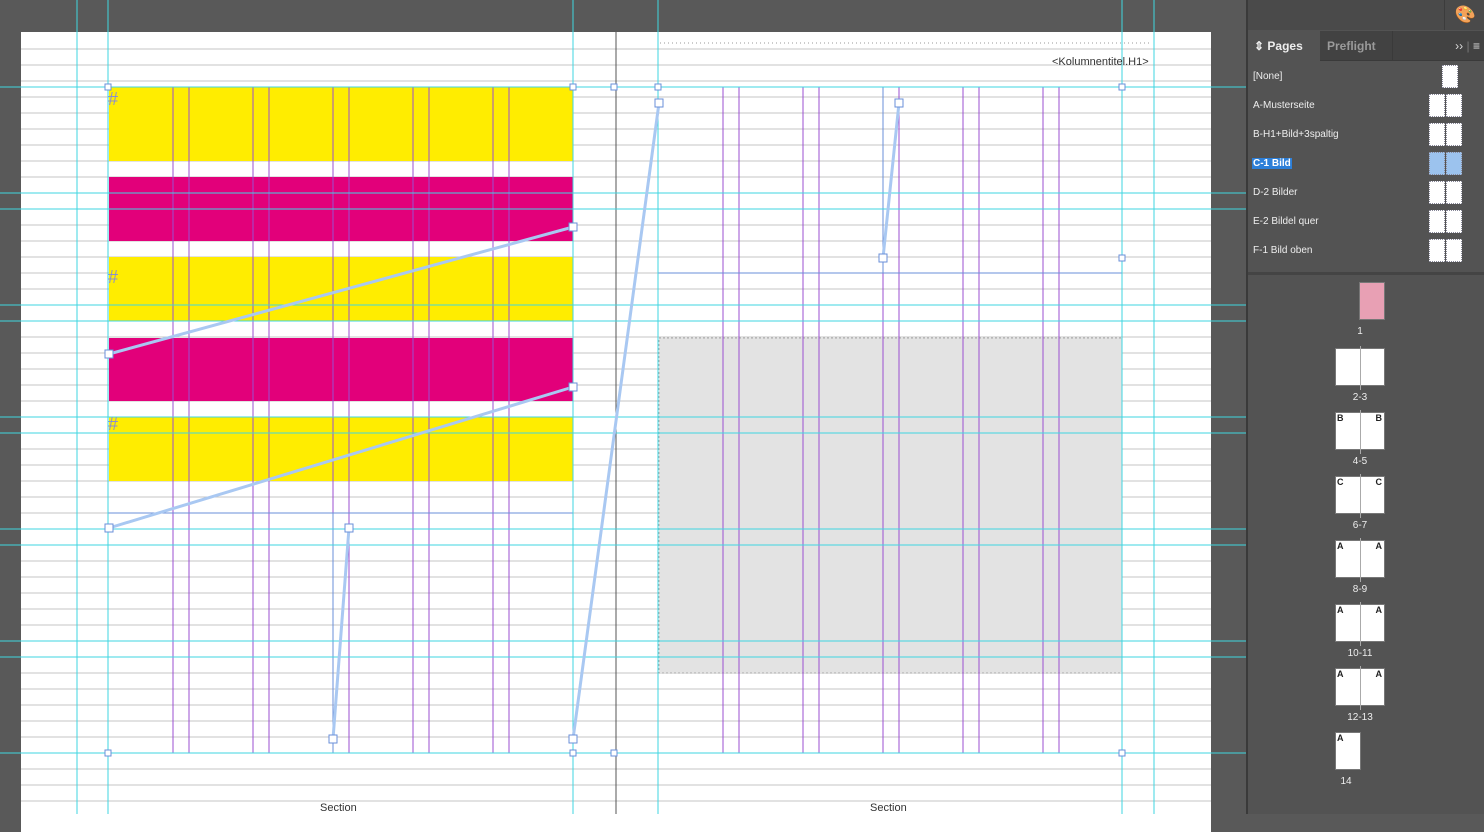 This screenshot has width=1484, height=832. I want to click on yellow-color-block, so click(341, 124).